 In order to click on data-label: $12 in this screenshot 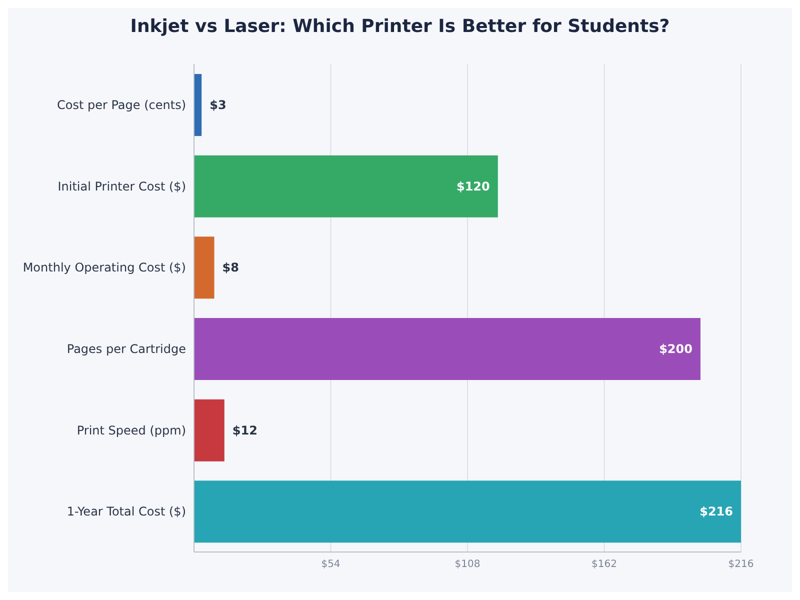, I will do `click(245, 430)`.